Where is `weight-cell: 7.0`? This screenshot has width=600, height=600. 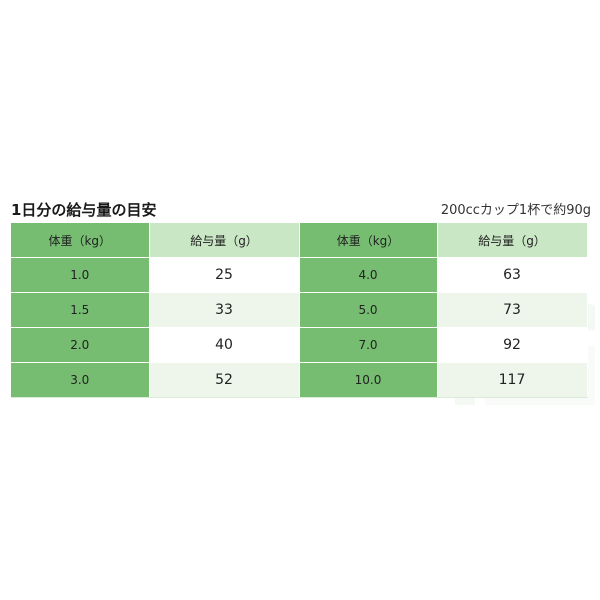 weight-cell: 7.0 is located at coordinates (368, 345).